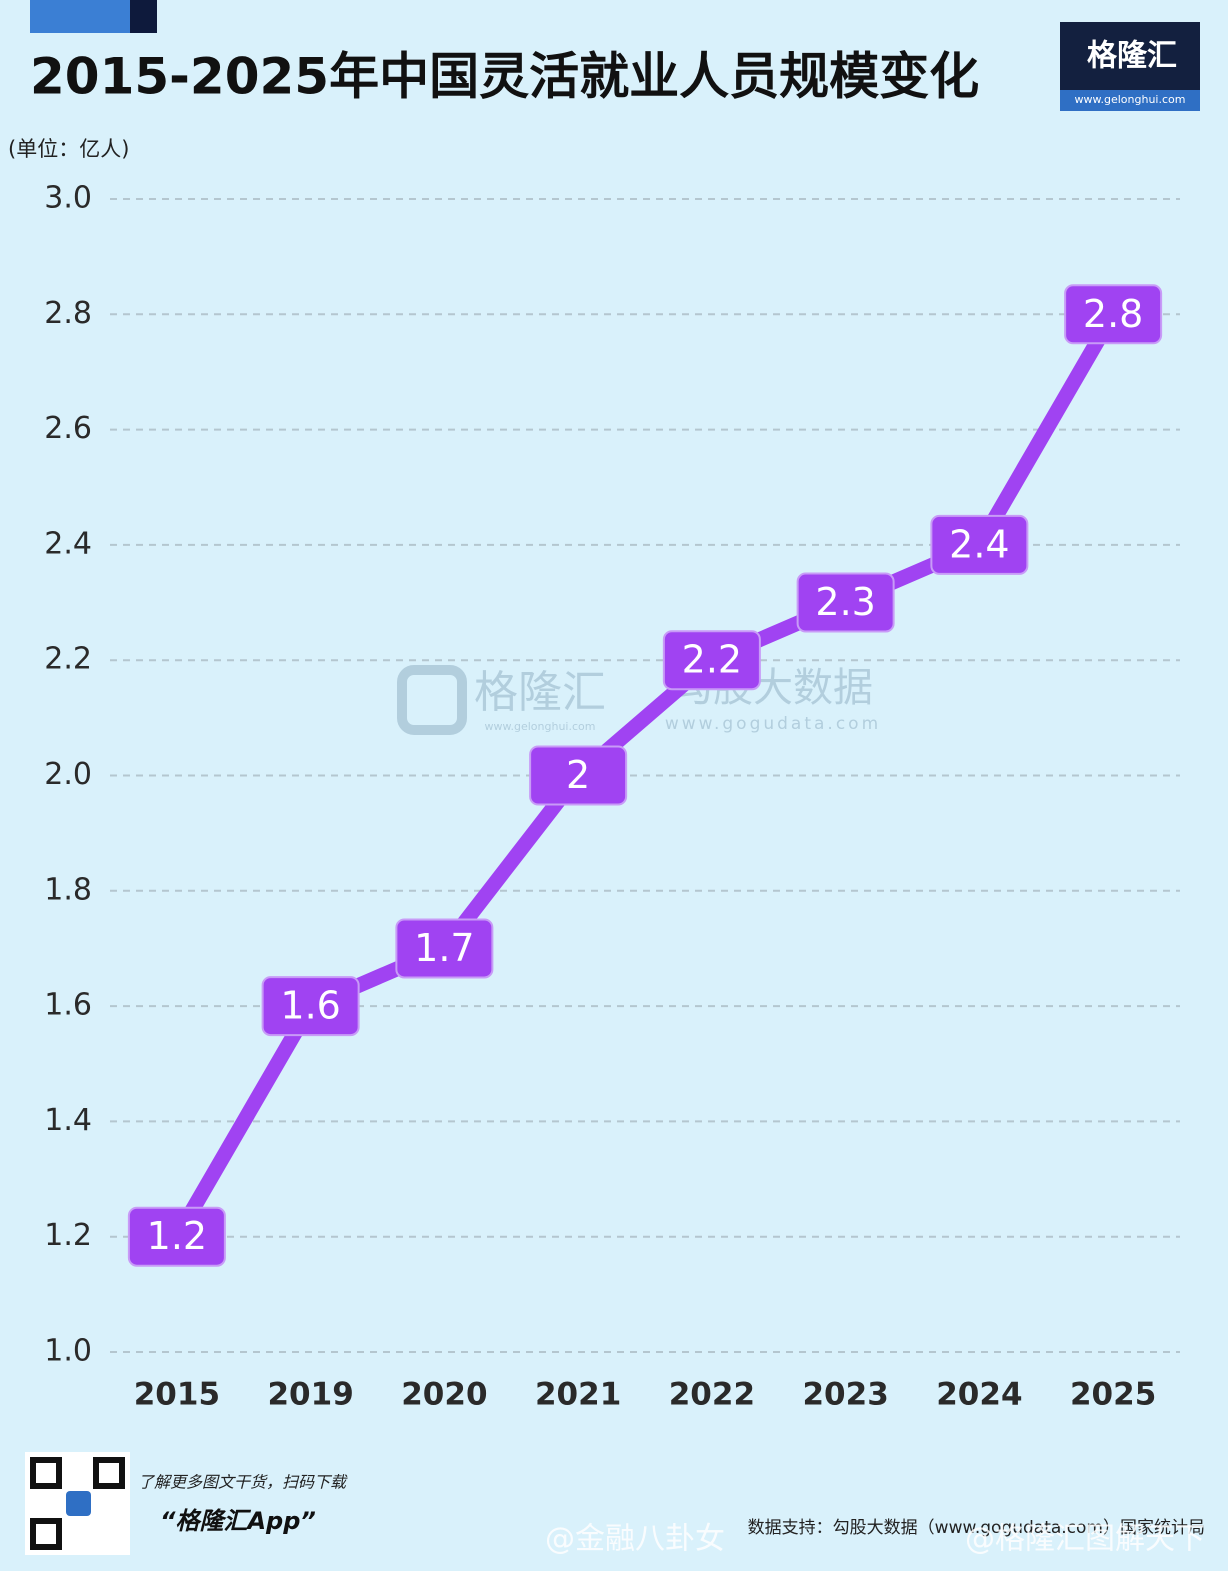  What do you see at coordinates (177, 1395) in the screenshot?
I see `x-tick-label: 2015` at bounding box center [177, 1395].